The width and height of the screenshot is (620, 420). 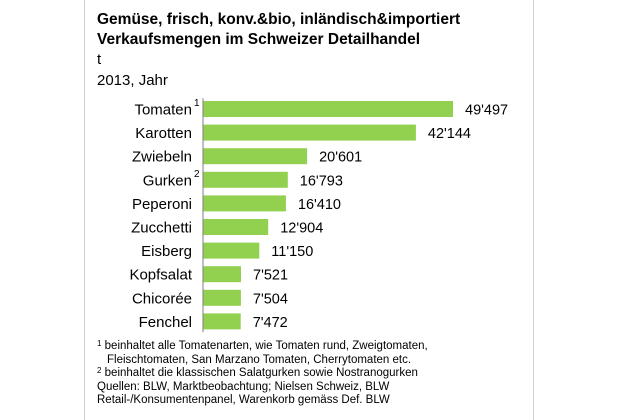 I want to click on category-label-zucchetti: Zucchetti, so click(x=161, y=228).